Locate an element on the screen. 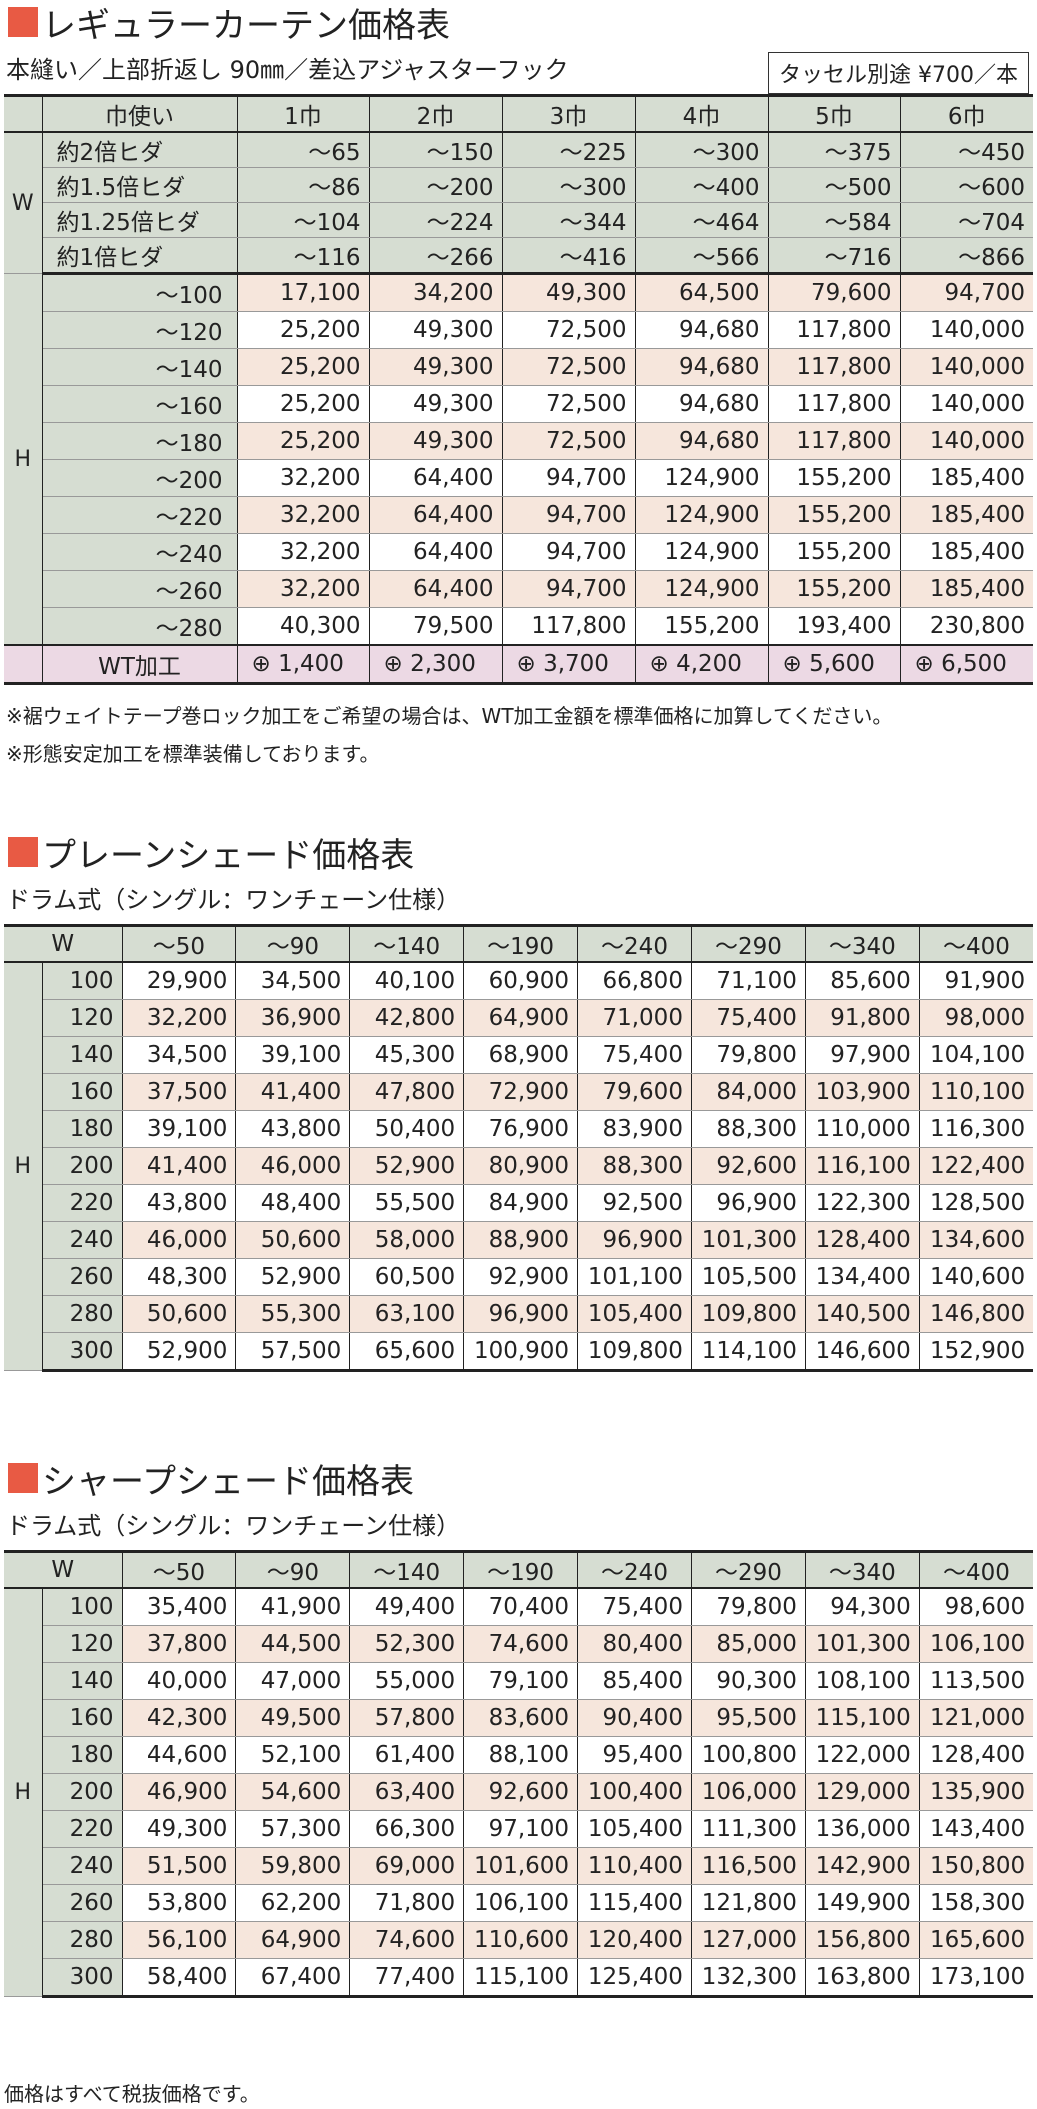 This screenshot has height=2109, width=1037. cell: 80,400 is located at coordinates (634, 1644).